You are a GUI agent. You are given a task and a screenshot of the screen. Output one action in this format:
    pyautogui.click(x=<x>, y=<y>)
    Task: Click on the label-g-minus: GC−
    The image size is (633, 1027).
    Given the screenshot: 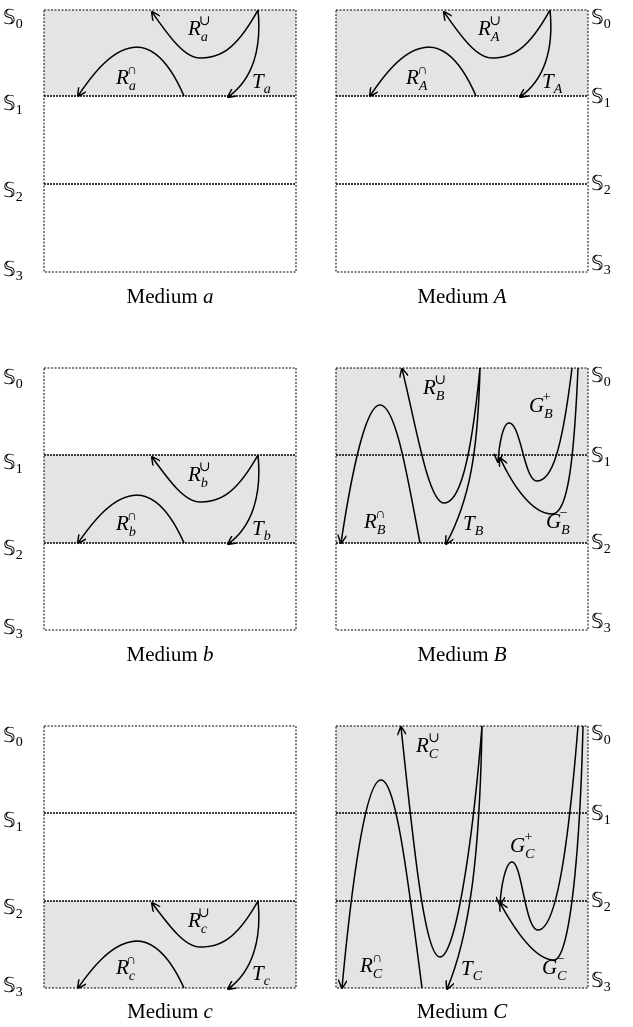 What is the action you would take?
    pyautogui.click(x=554, y=968)
    